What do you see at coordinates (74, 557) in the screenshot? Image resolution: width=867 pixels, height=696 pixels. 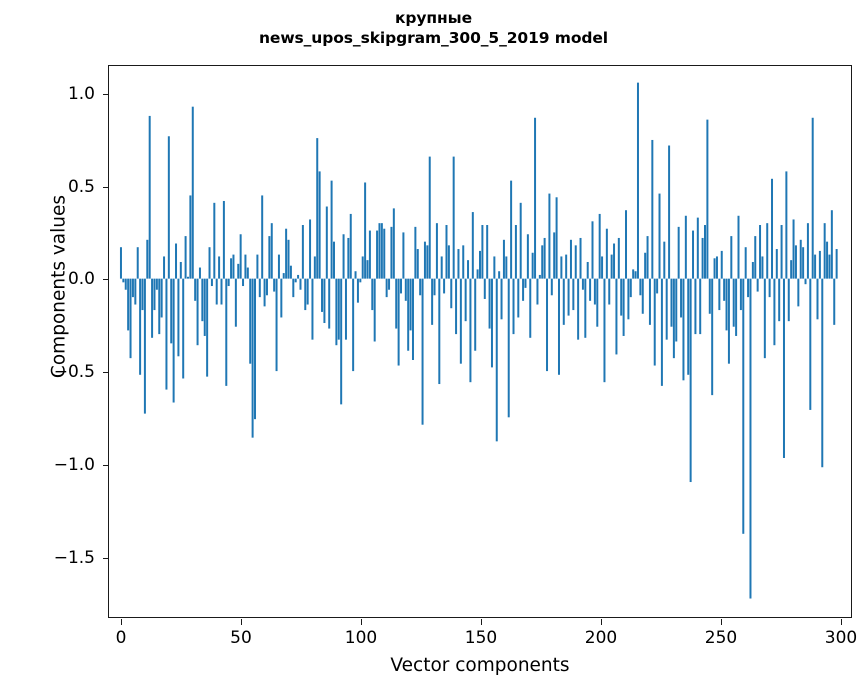 I see `y-tick-label: −1.5` at bounding box center [74, 557].